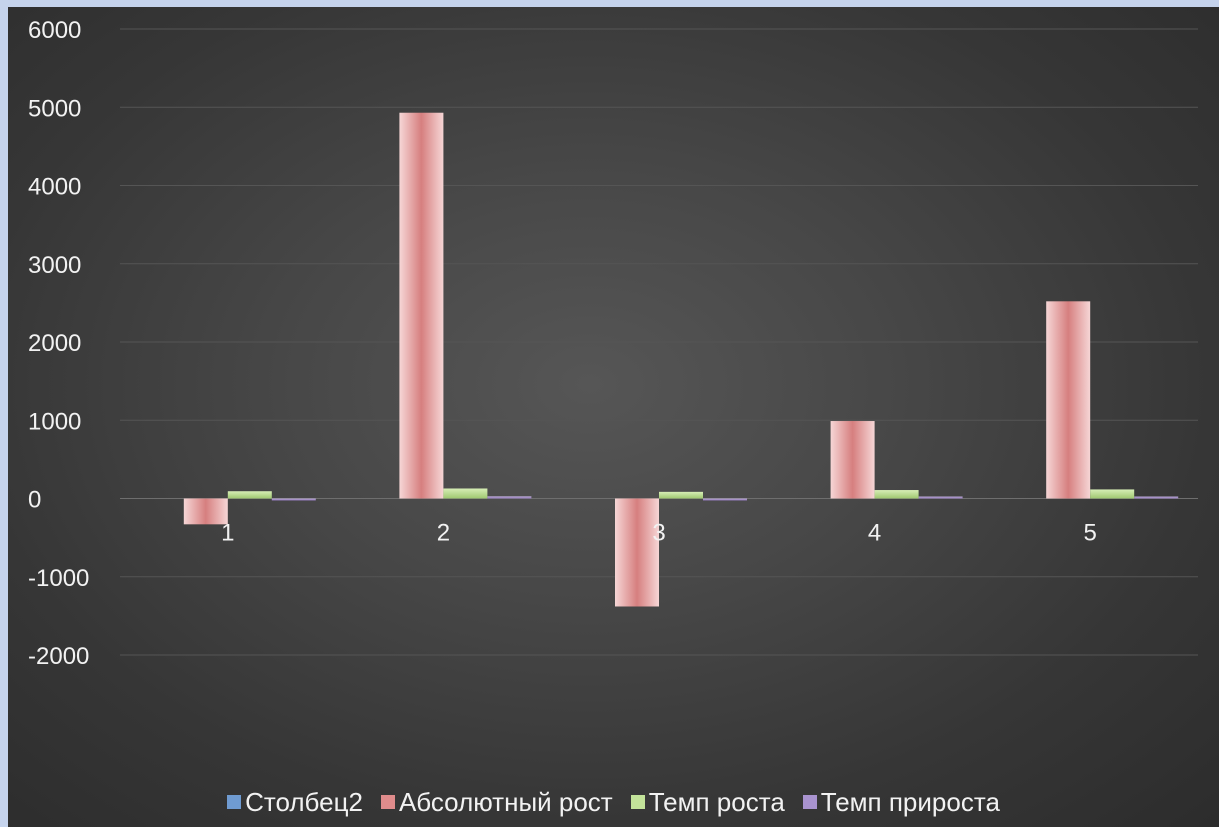 The image size is (1219, 827). I want to click on y-tick-label: 5000, so click(54, 108).